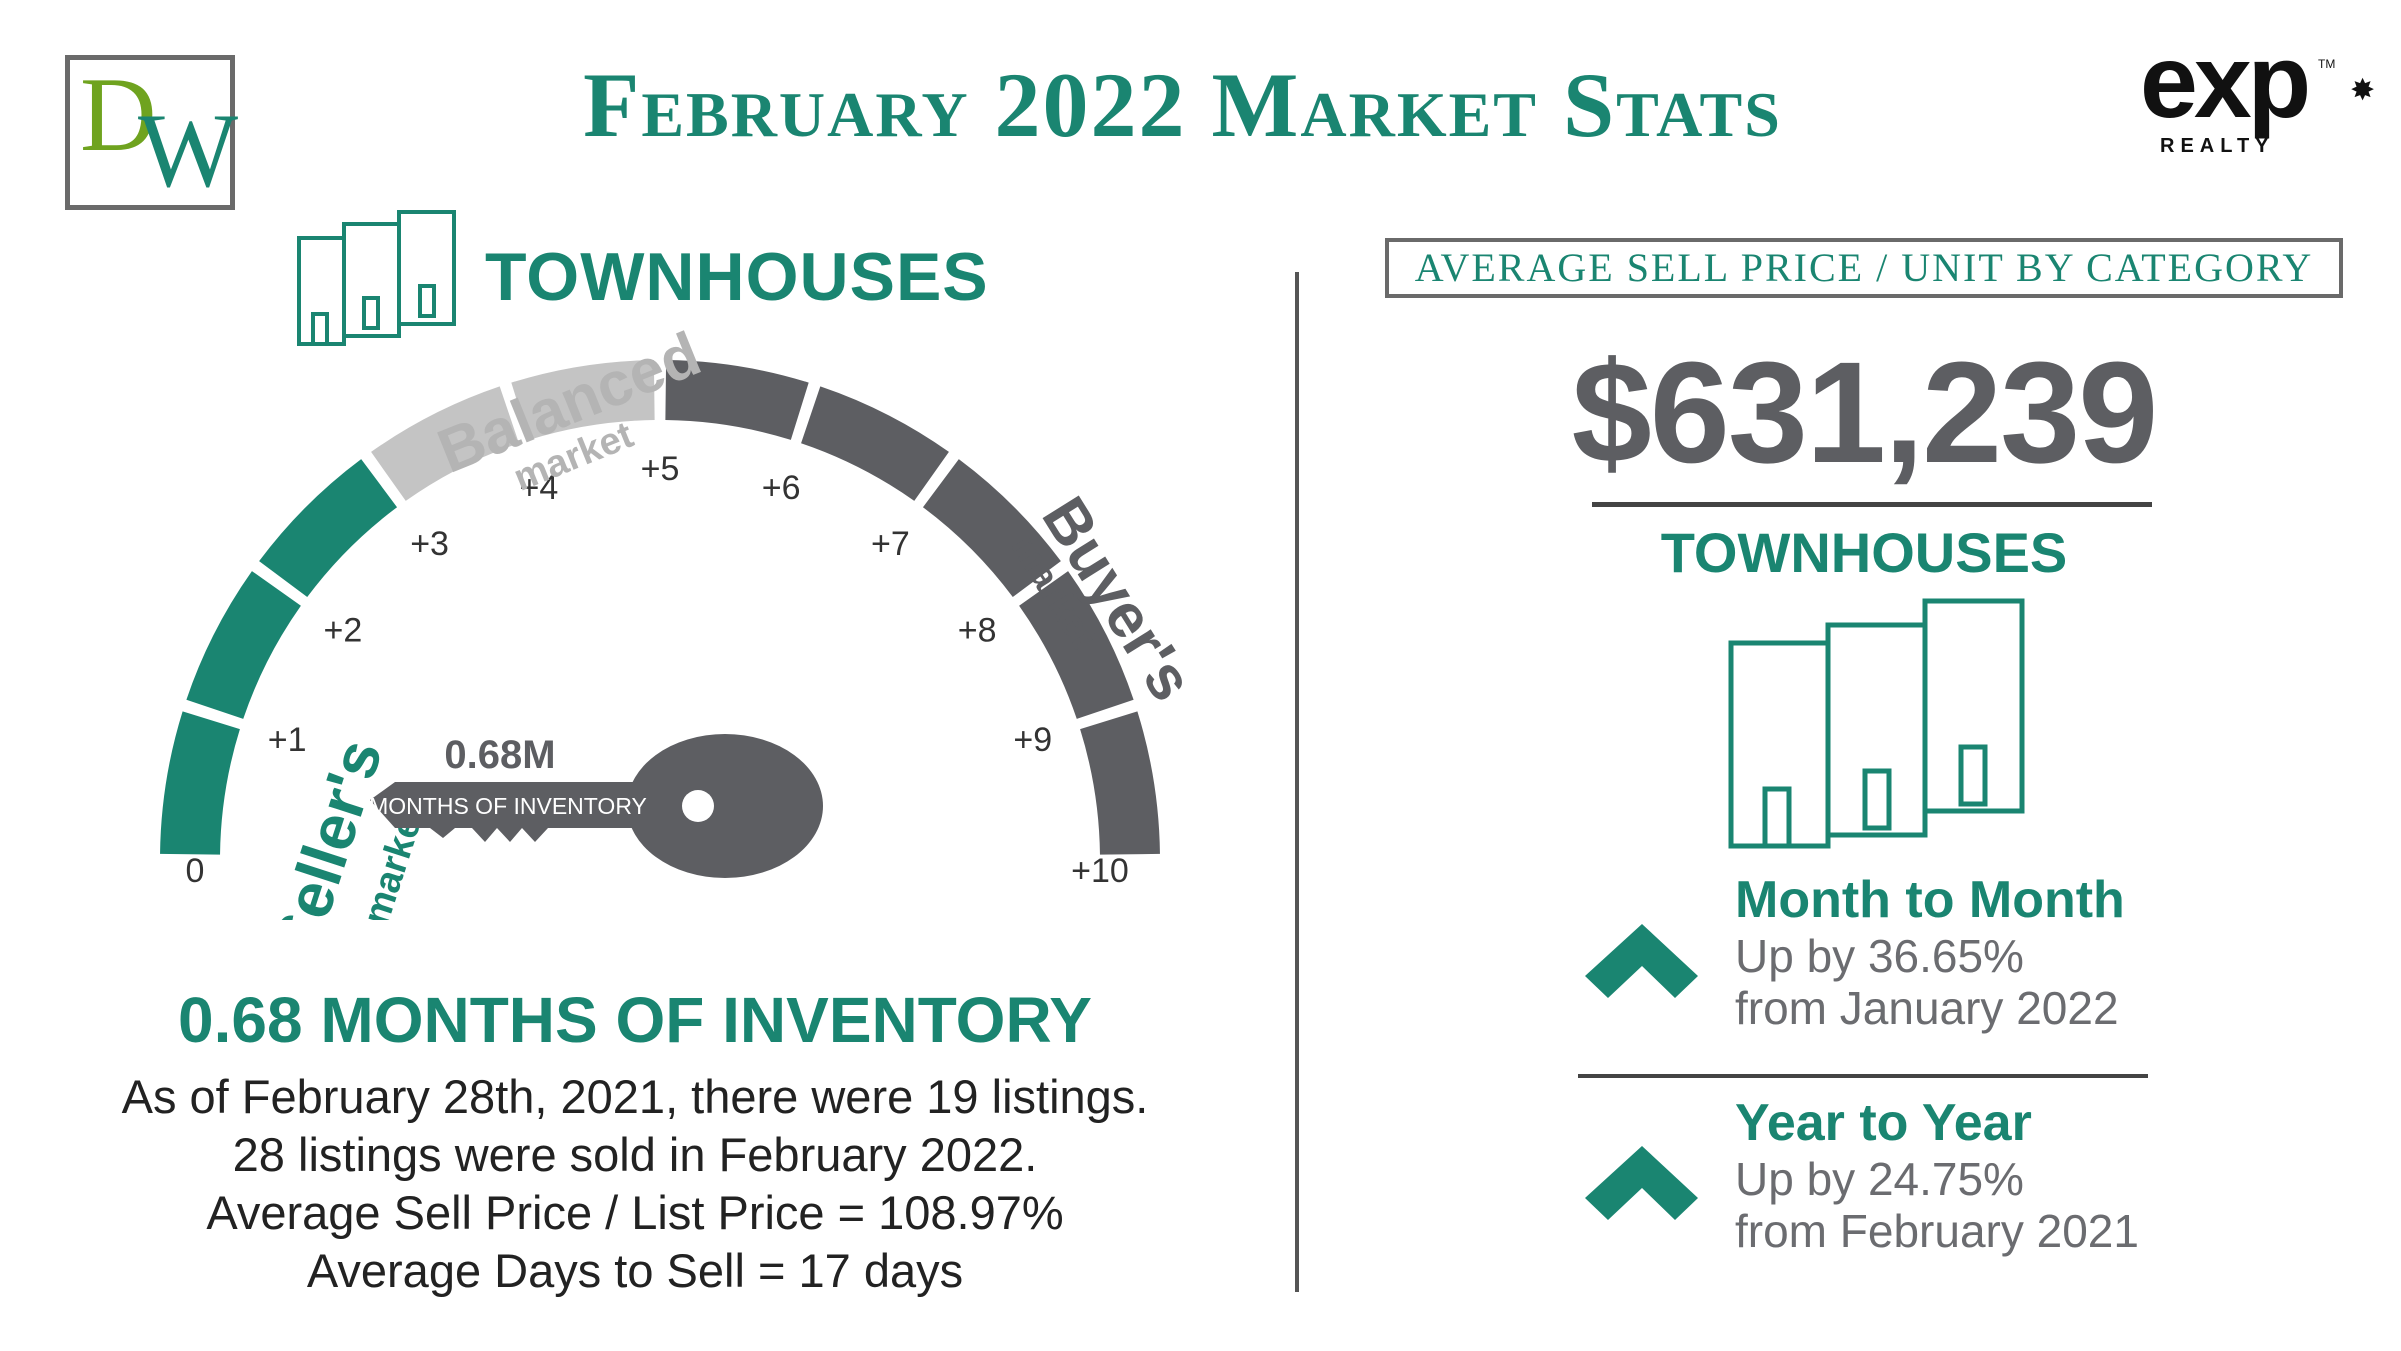 The image size is (2401, 1351). What do you see at coordinates (508, 806) in the screenshot?
I see `key-caption: MONTHS OF INVENTORY` at bounding box center [508, 806].